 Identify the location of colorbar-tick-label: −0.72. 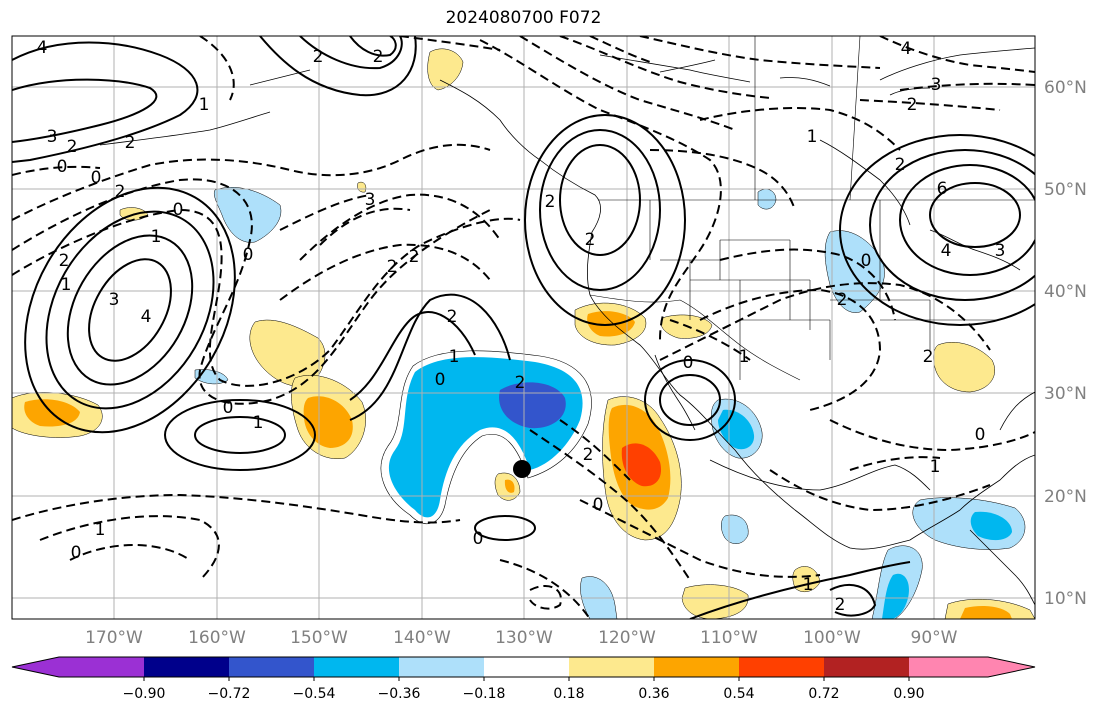
(229, 694).